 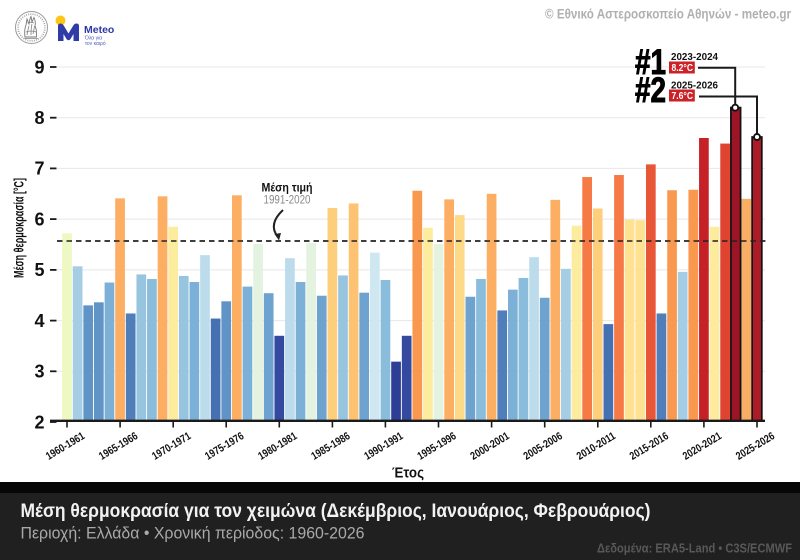 I want to click on svg-text: Meteo, so click(x=99, y=30).